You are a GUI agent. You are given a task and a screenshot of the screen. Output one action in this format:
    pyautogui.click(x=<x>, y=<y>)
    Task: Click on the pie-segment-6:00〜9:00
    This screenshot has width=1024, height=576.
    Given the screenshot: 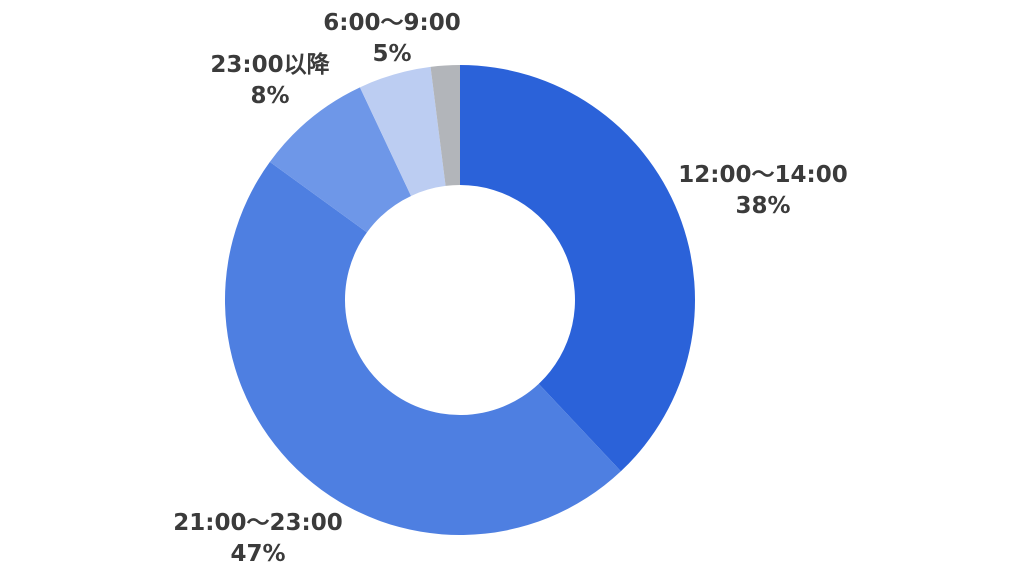 What is the action you would take?
    pyautogui.click(x=402, y=131)
    